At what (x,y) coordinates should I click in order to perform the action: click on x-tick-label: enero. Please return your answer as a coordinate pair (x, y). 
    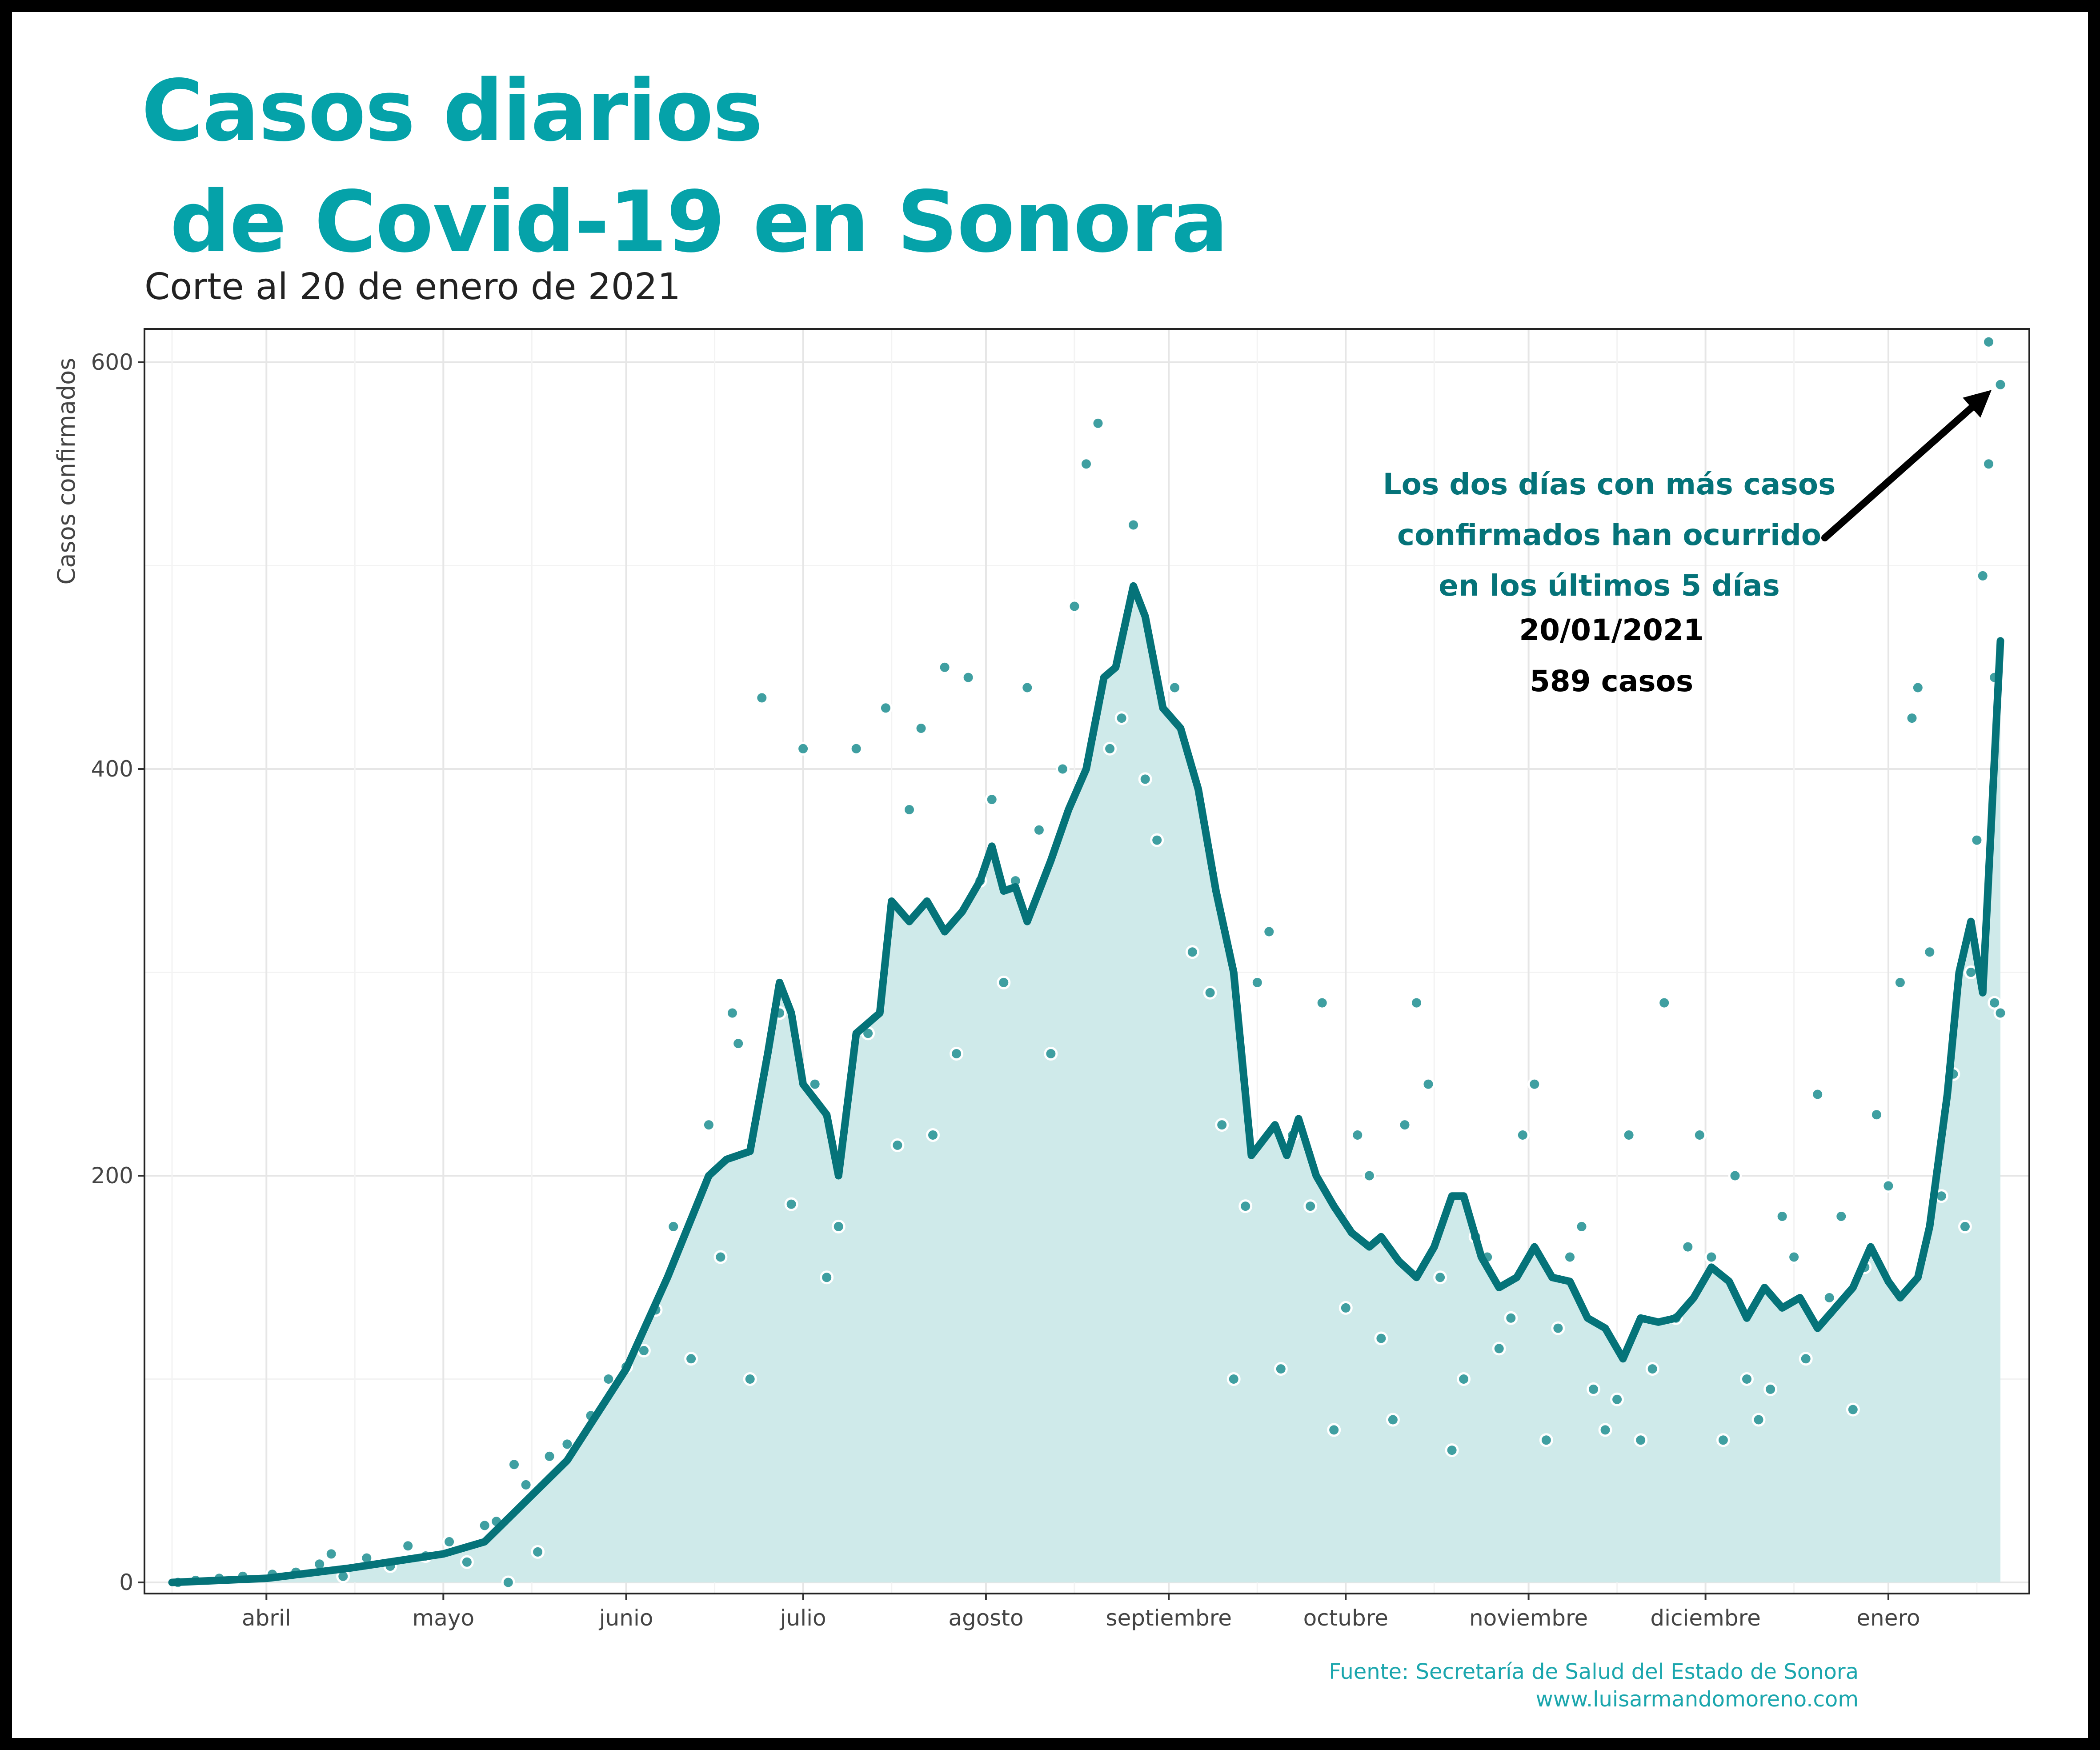
    Looking at the image, I should click on (1888, 1618).